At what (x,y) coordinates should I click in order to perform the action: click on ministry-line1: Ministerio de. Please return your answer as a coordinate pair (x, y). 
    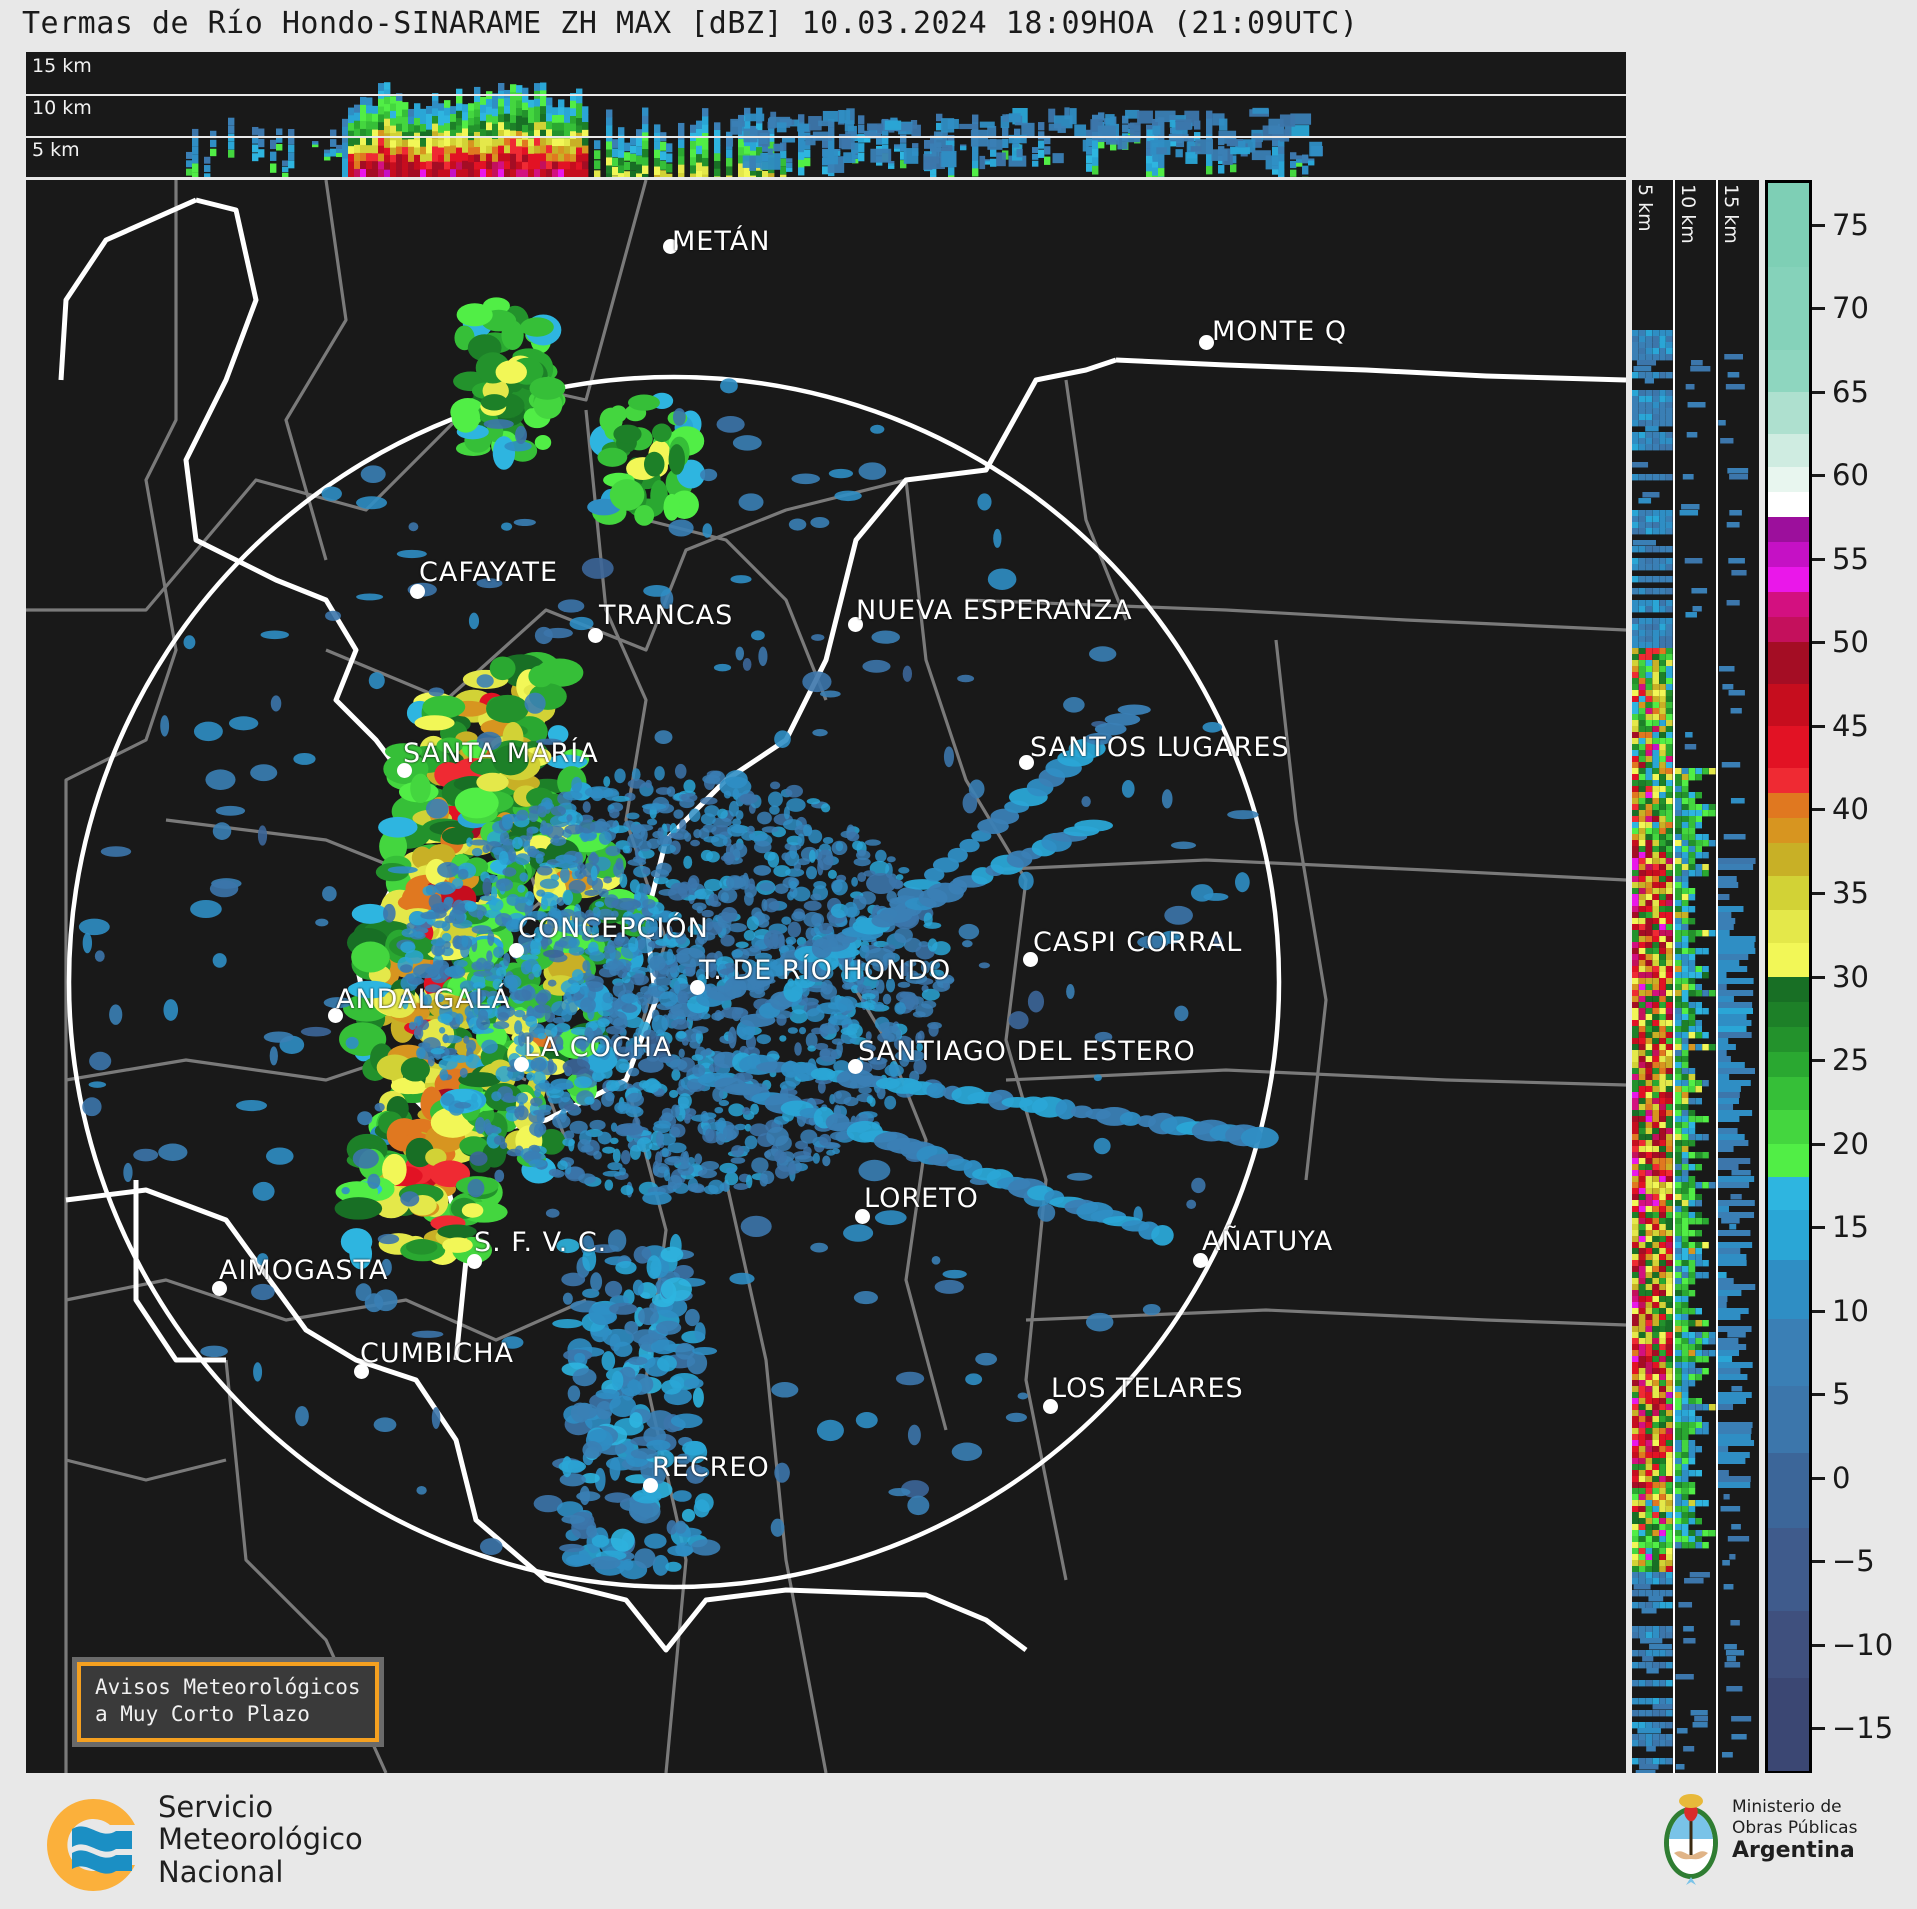
    Looking at the image, I should click on (1787, 1807).